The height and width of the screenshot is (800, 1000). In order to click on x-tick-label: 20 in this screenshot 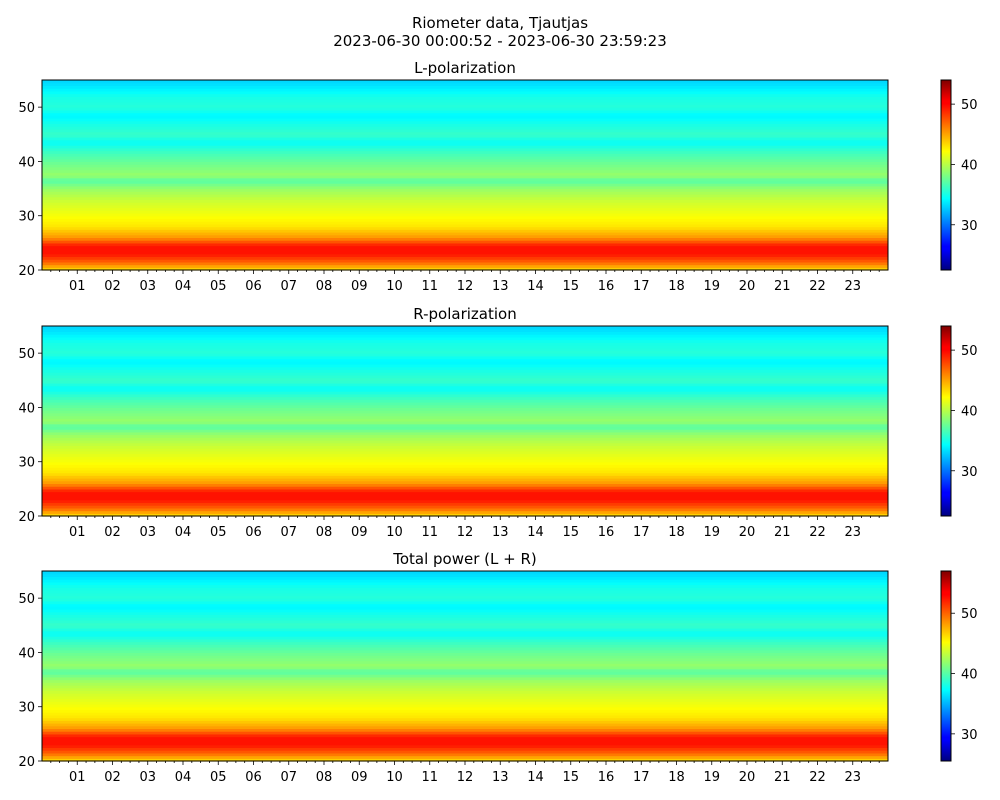, I will do `click(747, 777)`.